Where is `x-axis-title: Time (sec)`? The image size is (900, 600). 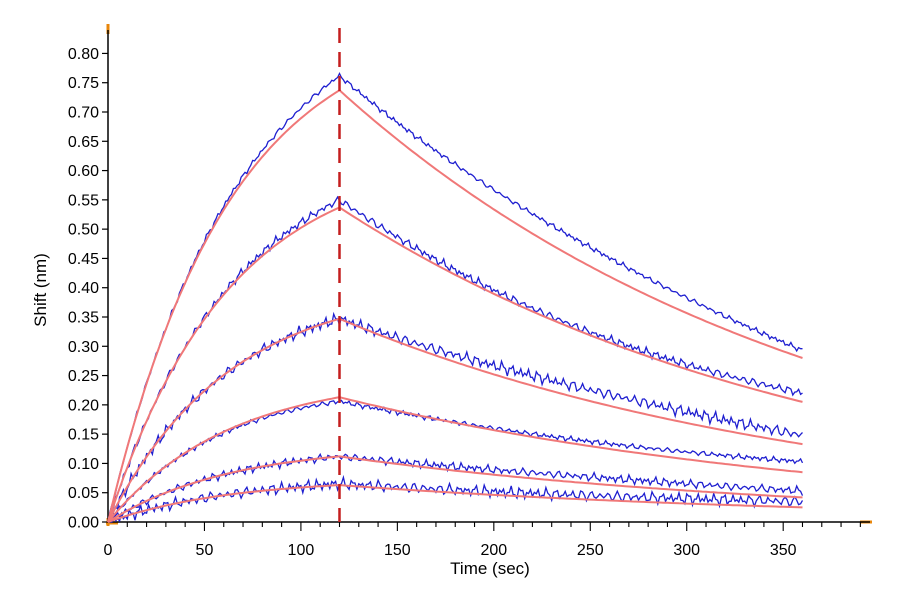
x-axis-title: Time (sec) is located at coordinates (490, 568).